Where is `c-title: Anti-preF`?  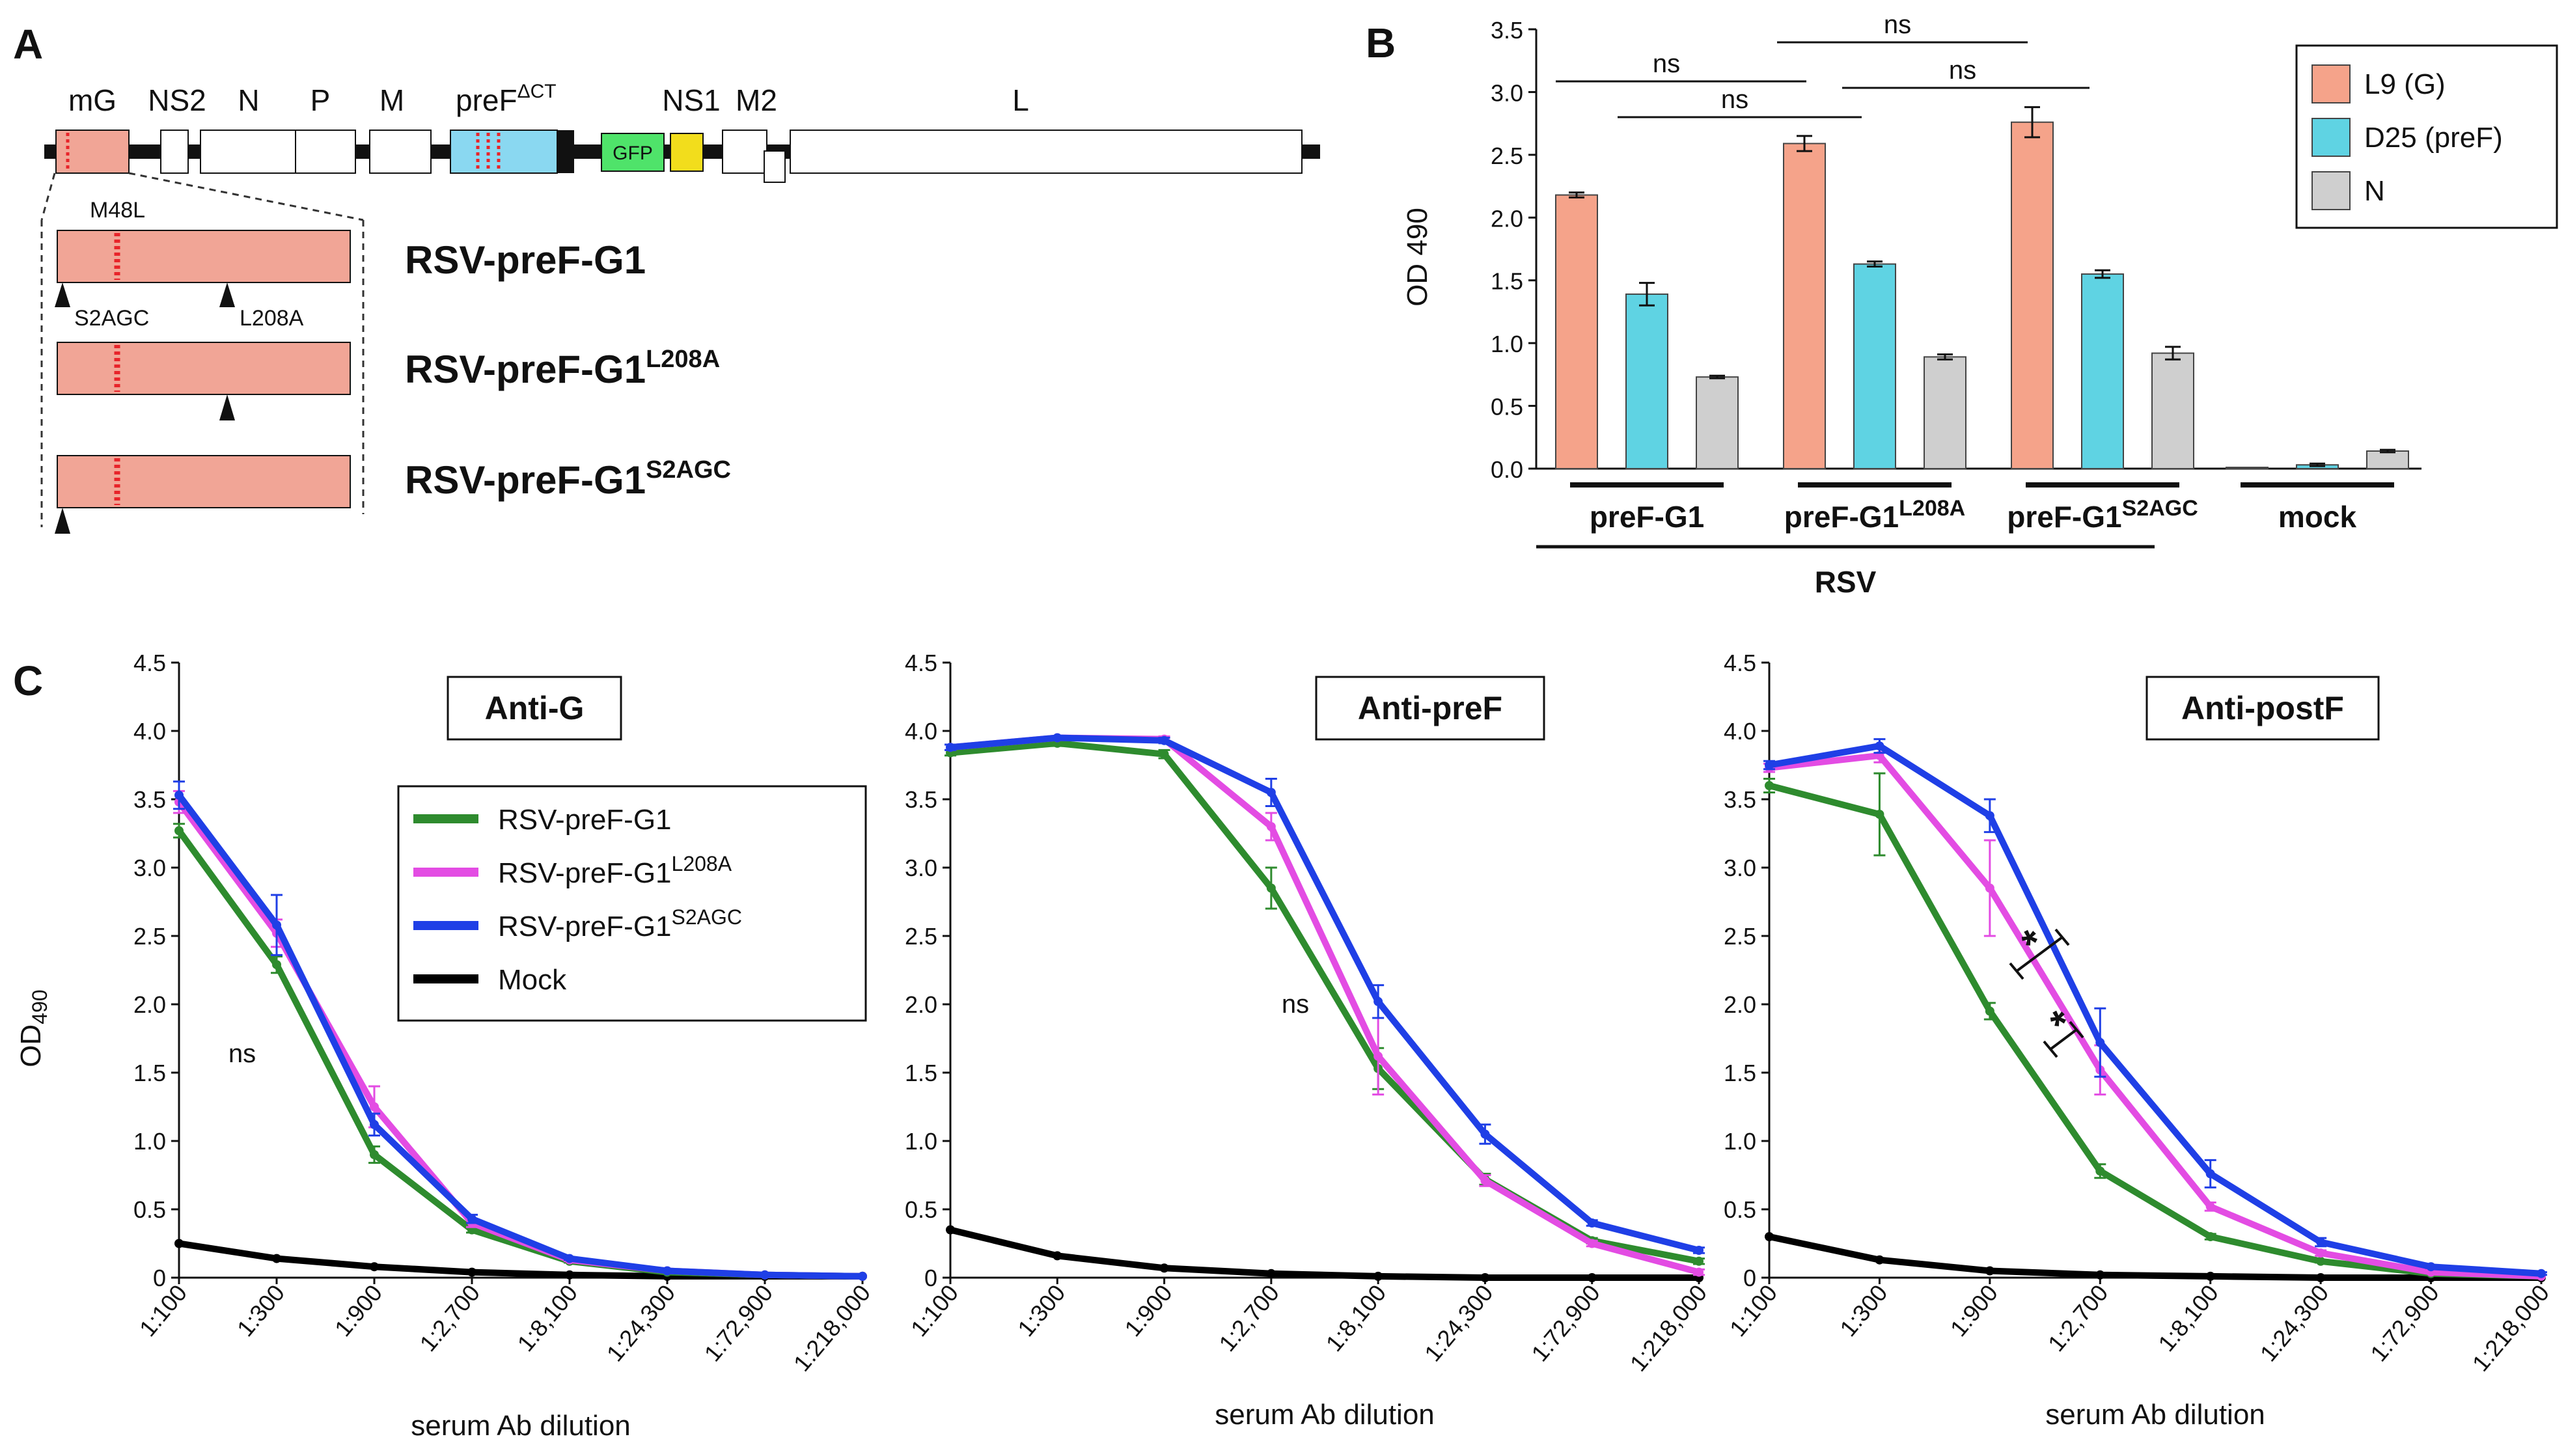
c-title: Anti-preF is located at coordinates (1430, 708).